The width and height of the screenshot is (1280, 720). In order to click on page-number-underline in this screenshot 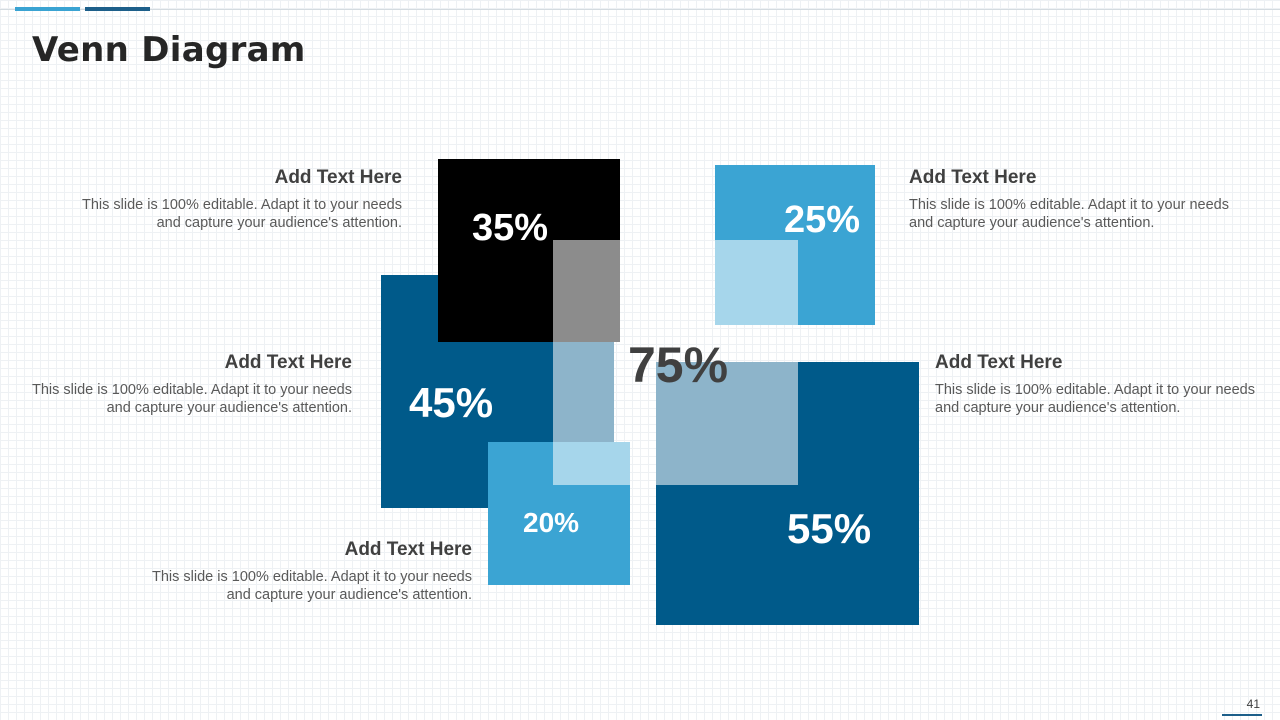, I will do `click(1242, 715)`.